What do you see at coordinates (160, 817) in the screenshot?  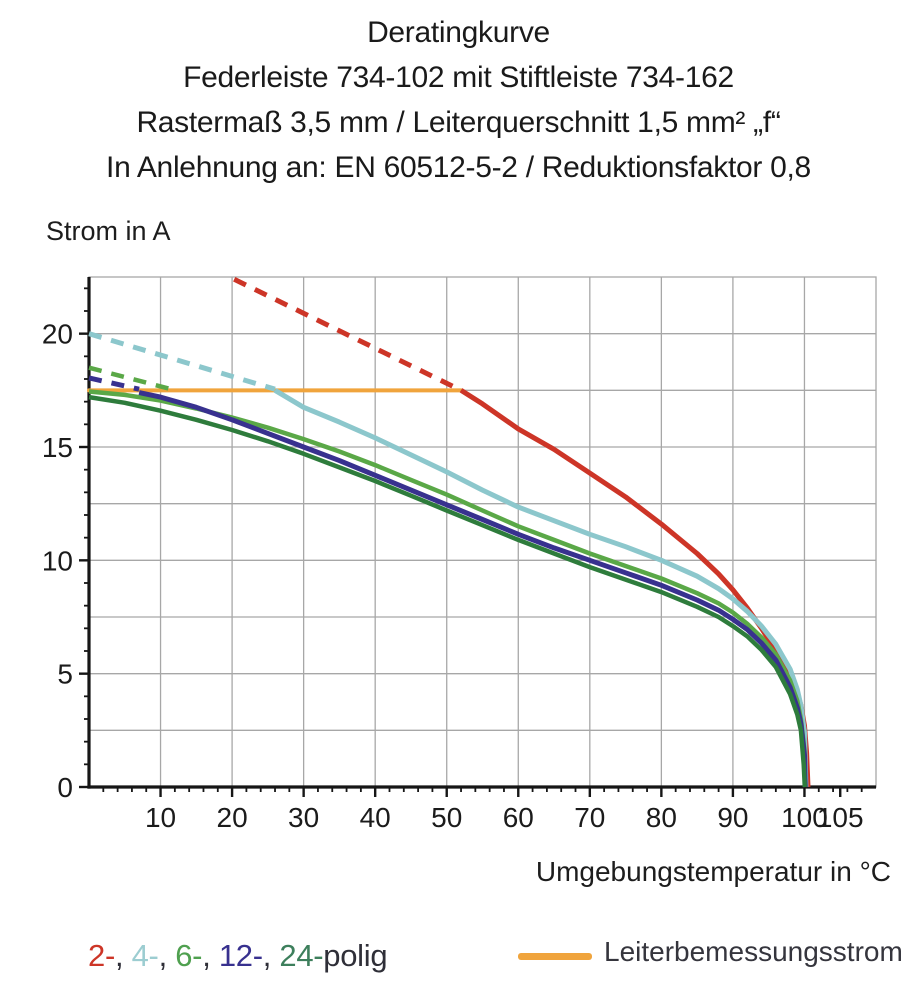 I see `x-tick-label: 10` at bounding box center [160, 817].